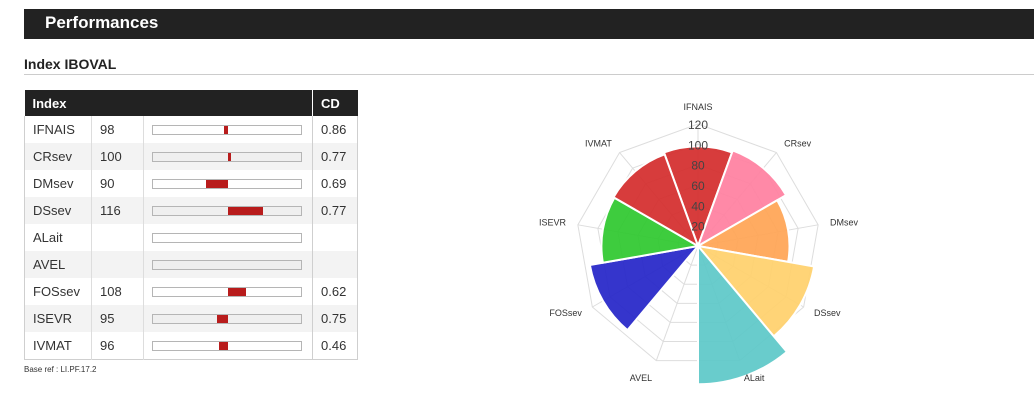 This screenshot has height=415, width=1034. What do you see at coordinates (335, 318) in the screenshot?
I see `cd-value: 0.75` at bounding box center [335, 318].